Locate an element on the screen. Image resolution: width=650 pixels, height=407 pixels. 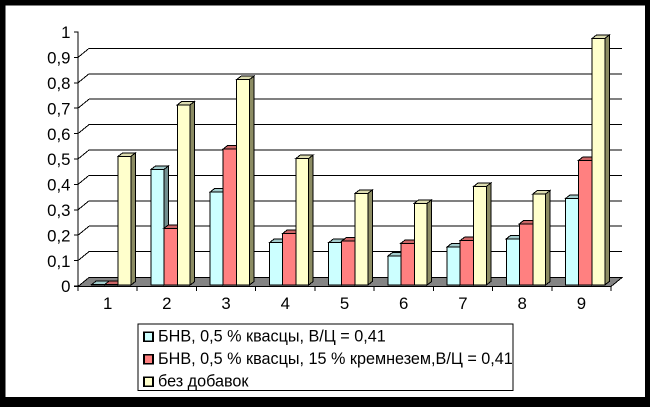
svg-text: 0,4 is located at coordinates (58, 185).